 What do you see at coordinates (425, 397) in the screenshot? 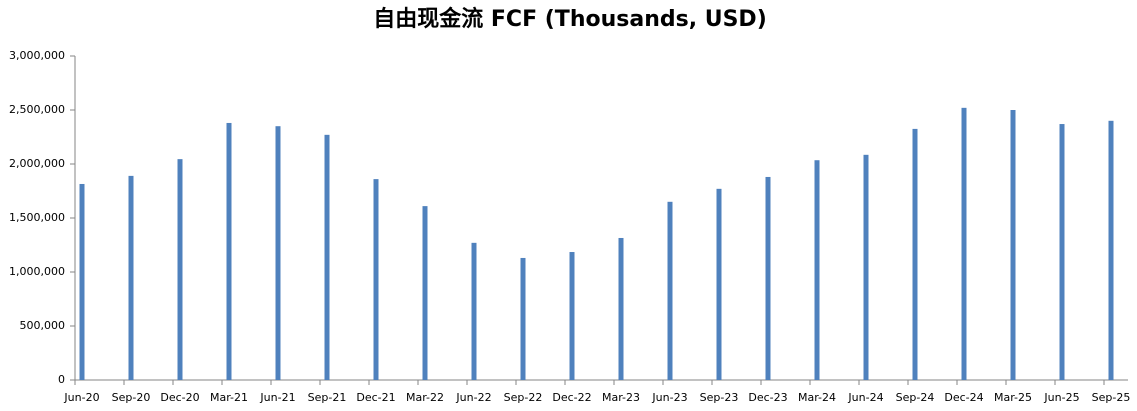
I see `x-tick-label: Mar-22` at bounding box center [425, 397].